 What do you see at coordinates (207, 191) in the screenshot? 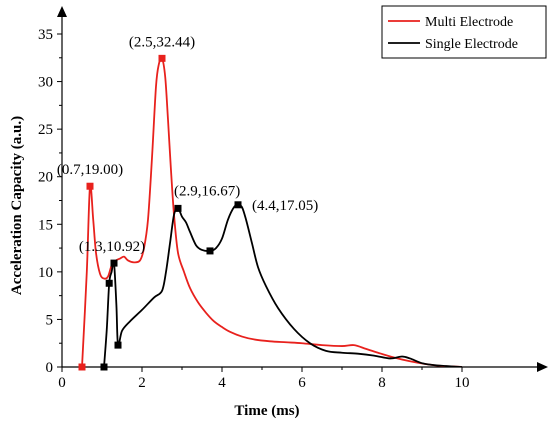
I see `data-label: (2.9,16.67)` at bounding box center [207, 191].